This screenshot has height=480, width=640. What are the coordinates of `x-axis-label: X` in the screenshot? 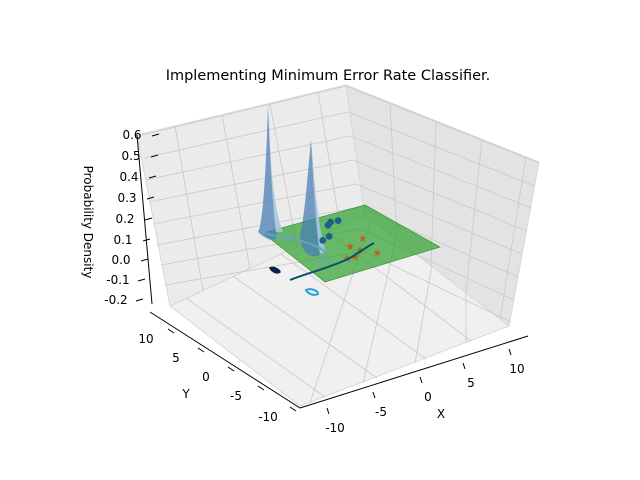 It's located at (441, 414).